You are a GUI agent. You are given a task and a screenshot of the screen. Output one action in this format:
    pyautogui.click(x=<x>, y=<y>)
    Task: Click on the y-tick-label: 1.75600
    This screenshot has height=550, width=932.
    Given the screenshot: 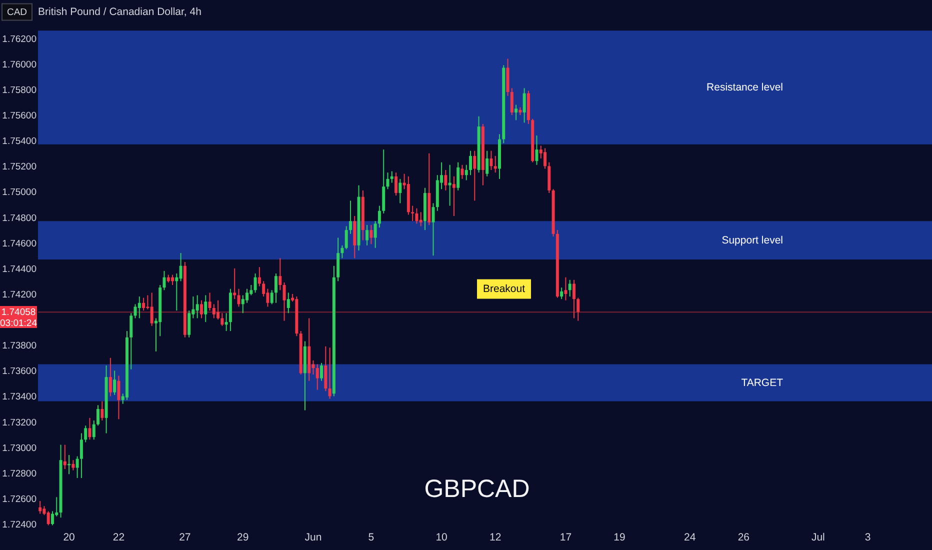 What is the action you would take?
    pyautogui.click(x=19, y=116)
    